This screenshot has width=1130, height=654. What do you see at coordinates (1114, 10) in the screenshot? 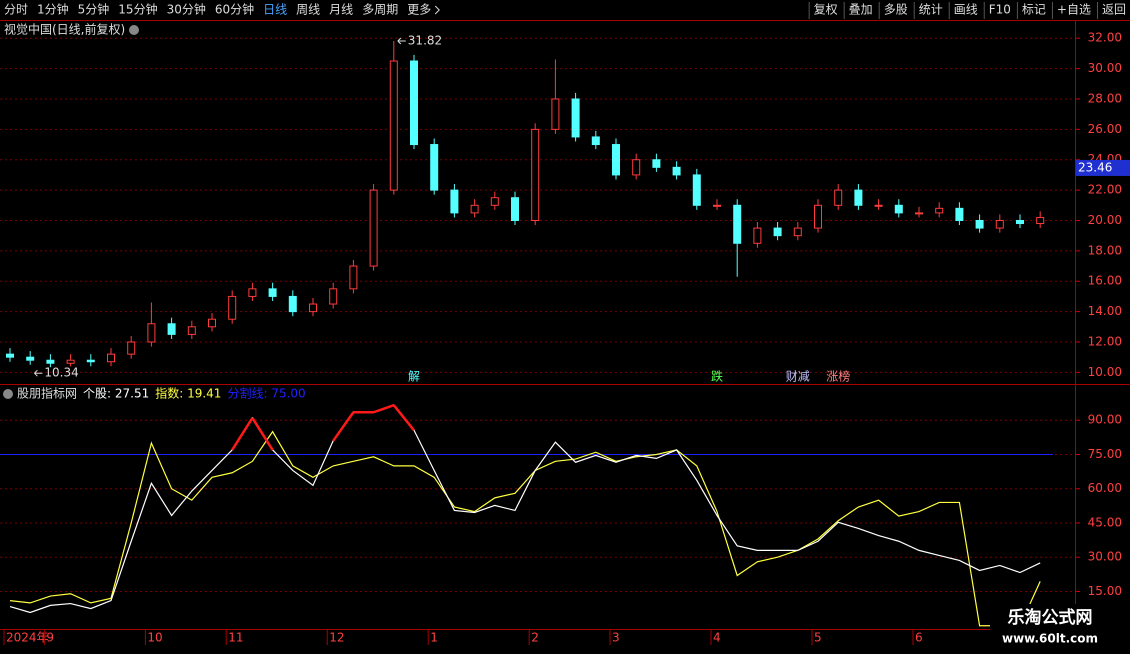
I see `toolbar-button: 返回` at bounding box center [1114, 10].